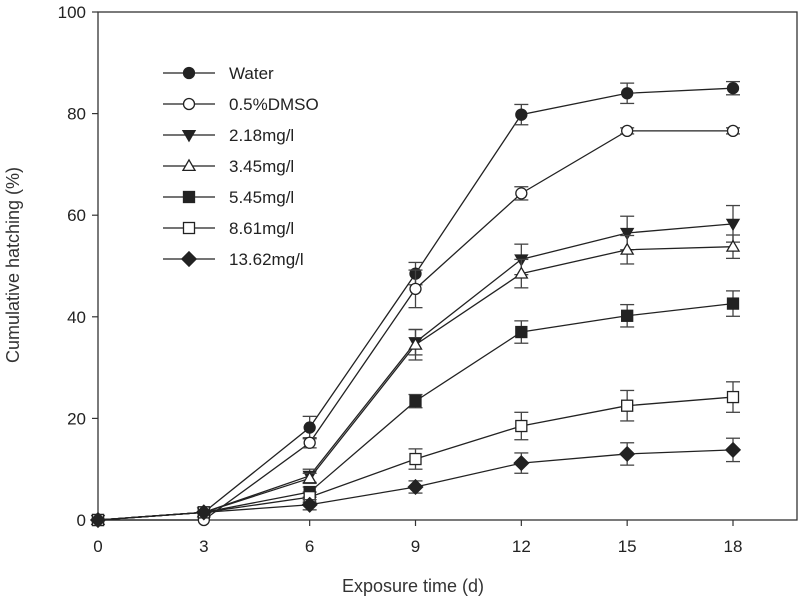 The width and height of the screenshot is (800, 600). Describe the element at coordinates (274, 104) in the screenshot. I see `legend-label: 0.5%DMSO` at that location.